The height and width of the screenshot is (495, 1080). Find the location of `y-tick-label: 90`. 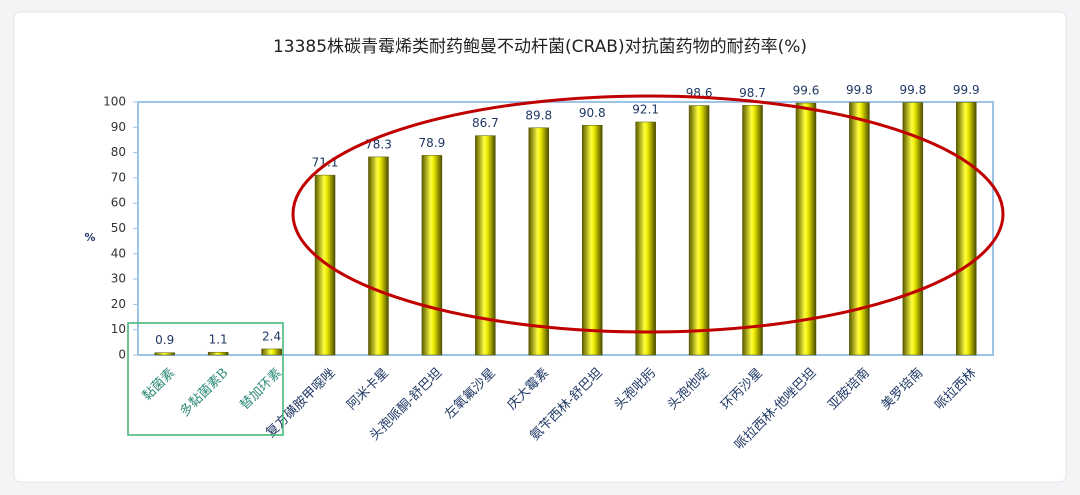

y-tick-label: 90 is located at coordinates (118, 127).